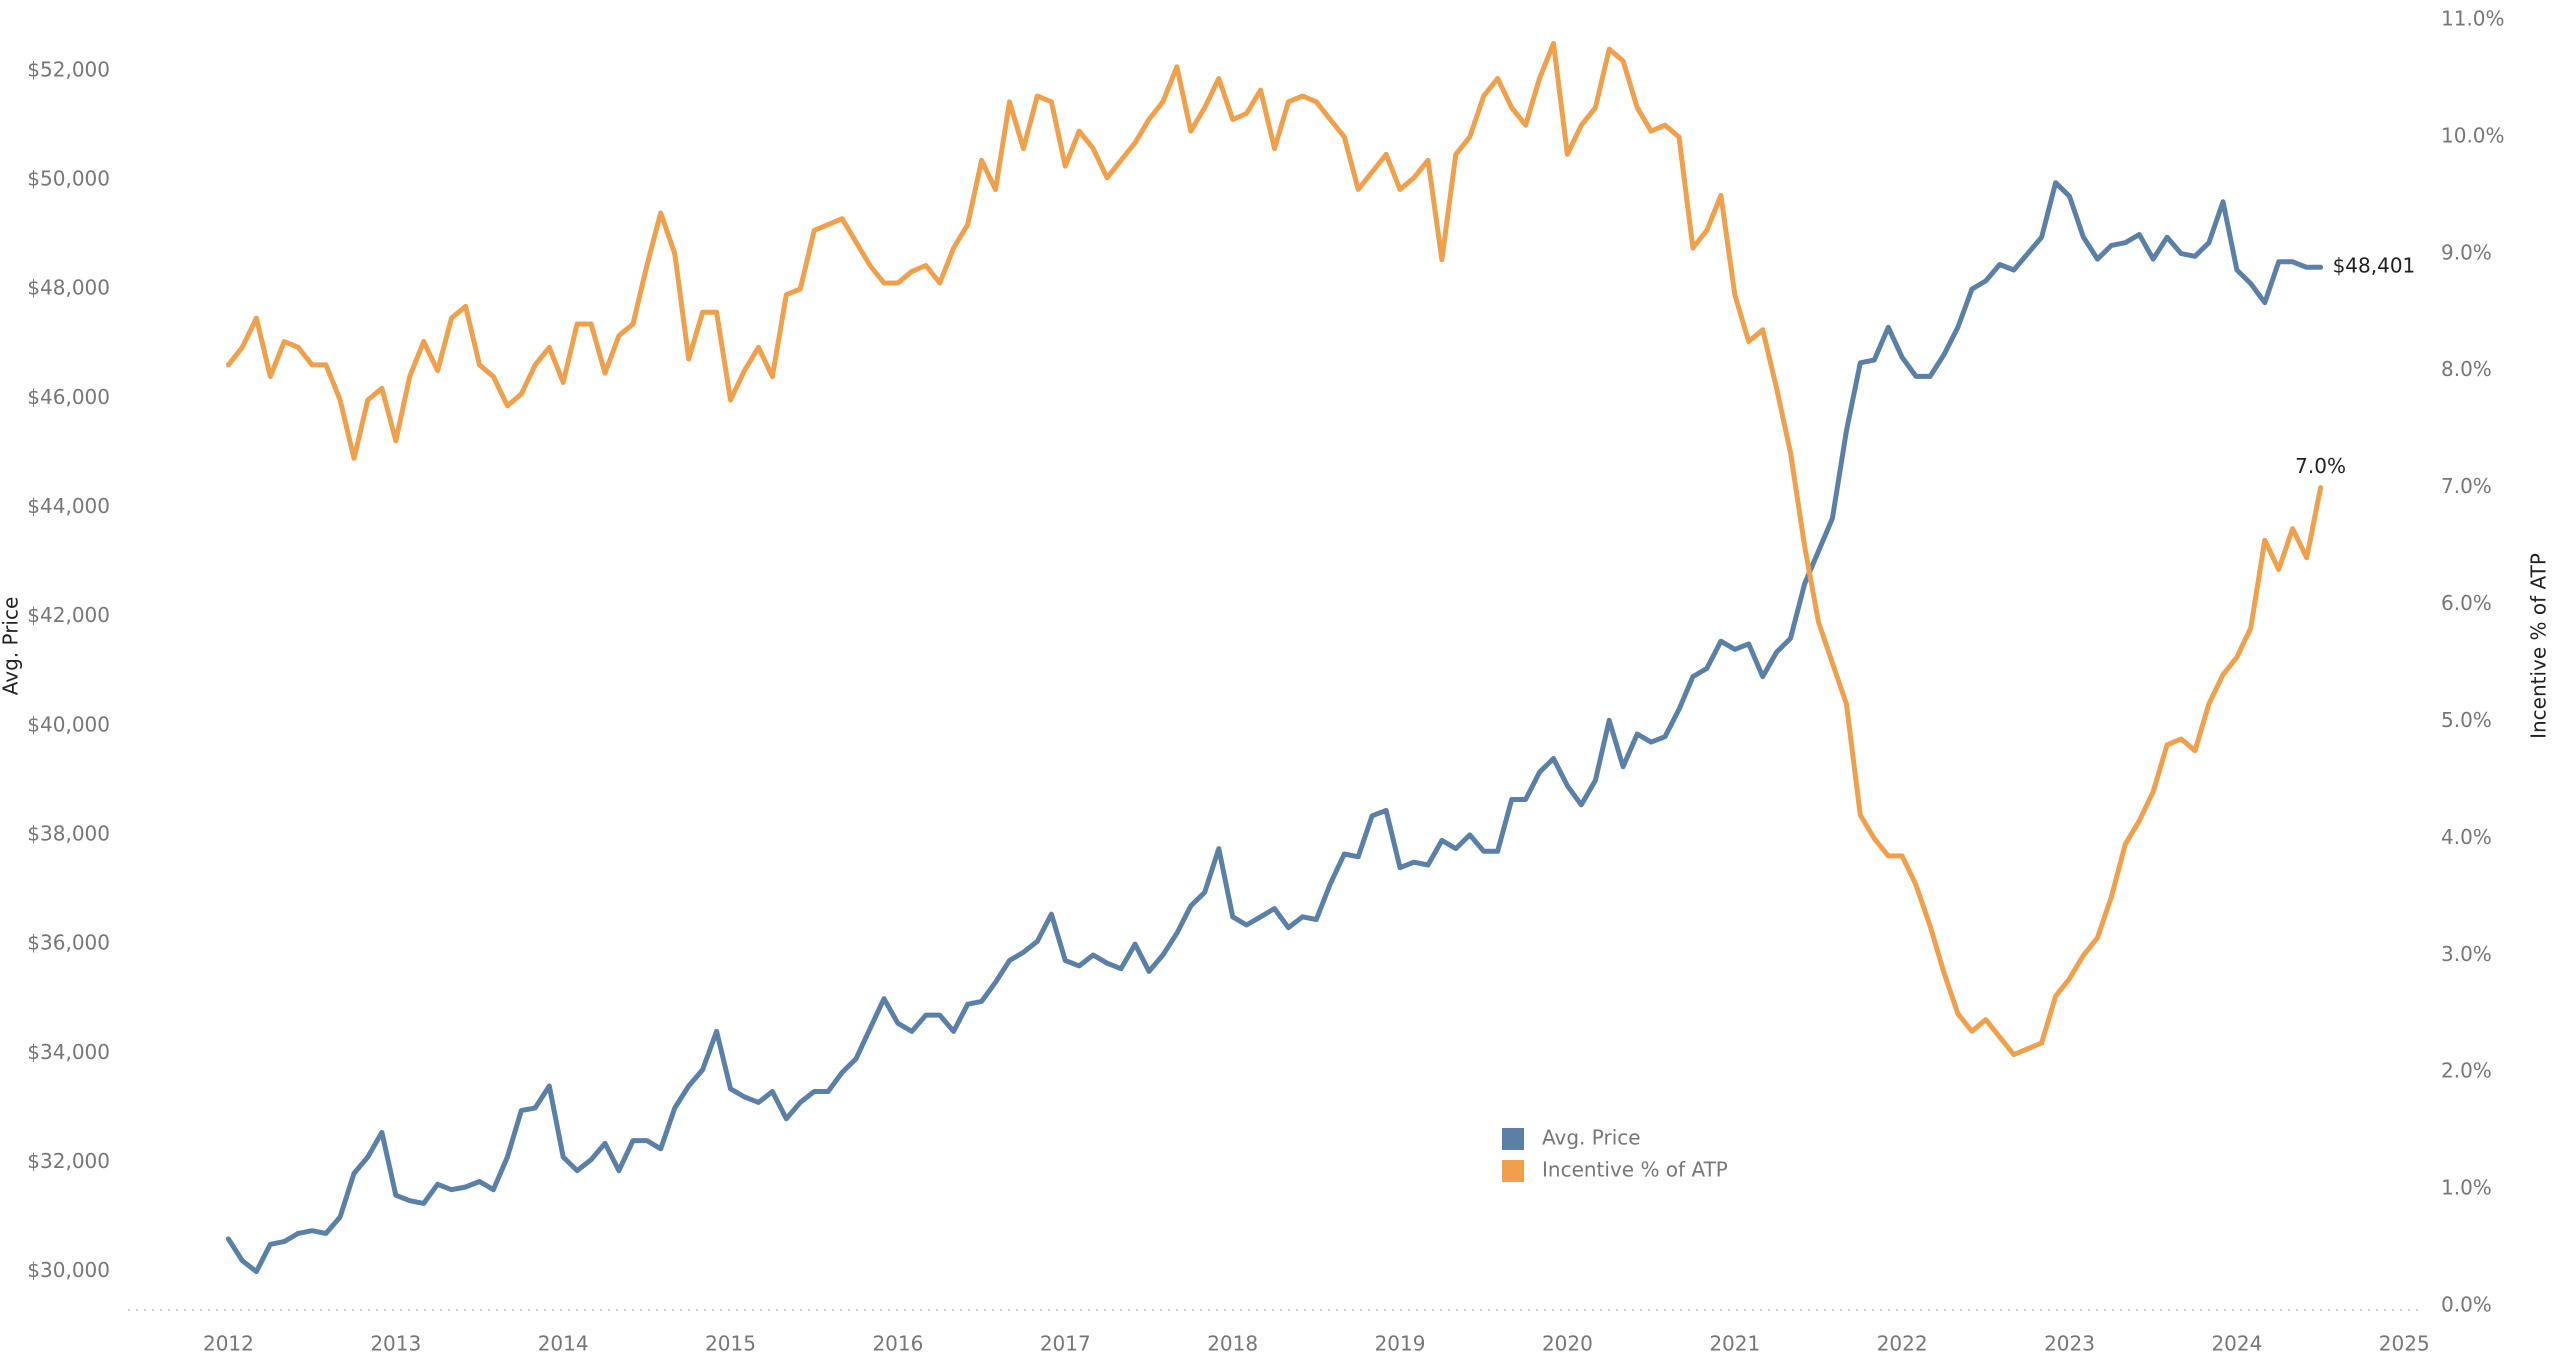 This screenshot has width=2552, height=1360. Describe the element at coordinates (2374, 266) in the screenshot. I see `data-label: $48,401` at that location.